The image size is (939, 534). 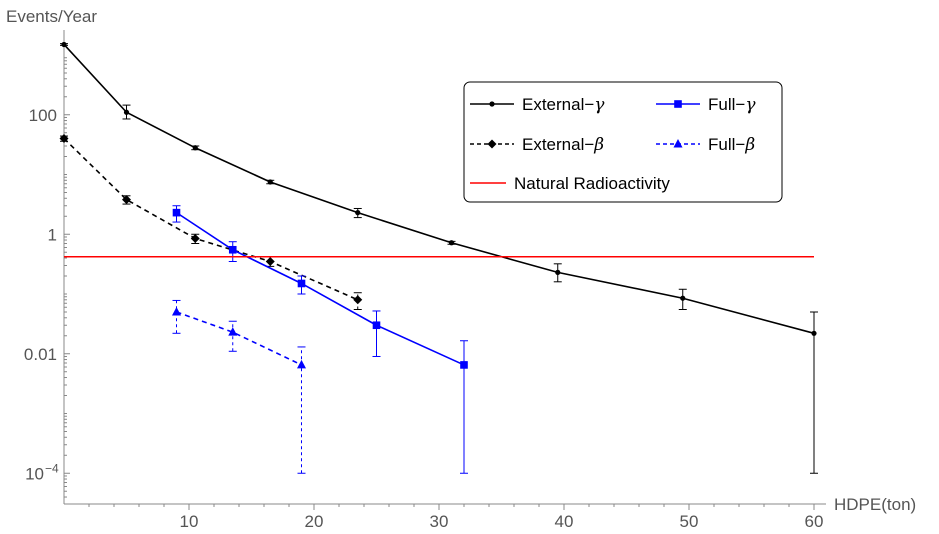 What do you see at coordinates (51, 16) in the screenshot?
I see `y-axis-label: Events/Year` at bounding box center [51, 16].